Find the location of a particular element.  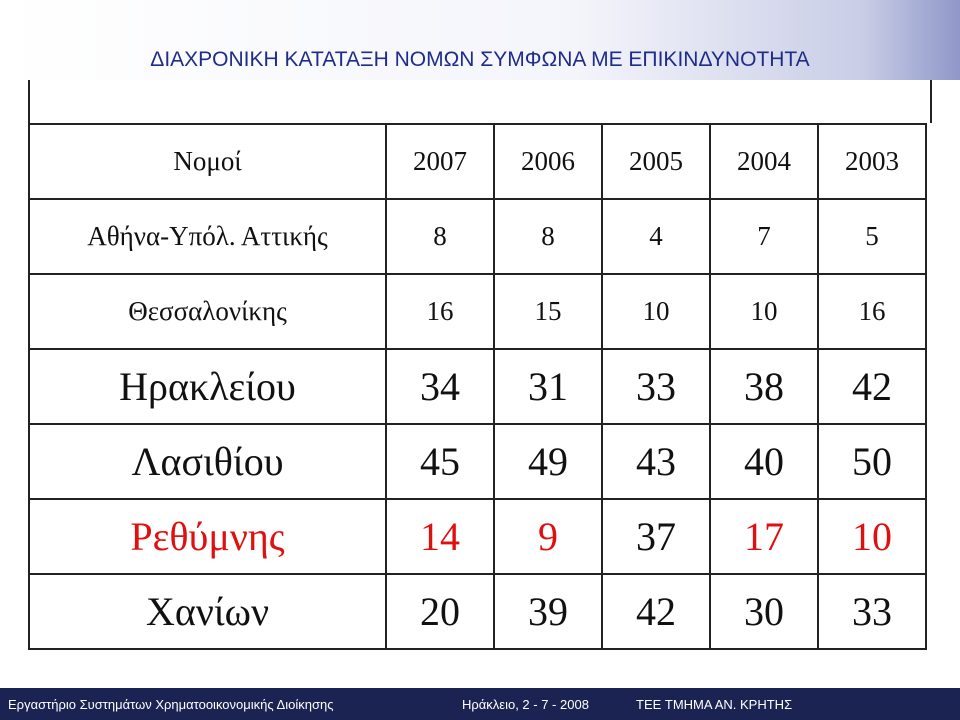

rank: 38 is located at coordinates (764, 386).